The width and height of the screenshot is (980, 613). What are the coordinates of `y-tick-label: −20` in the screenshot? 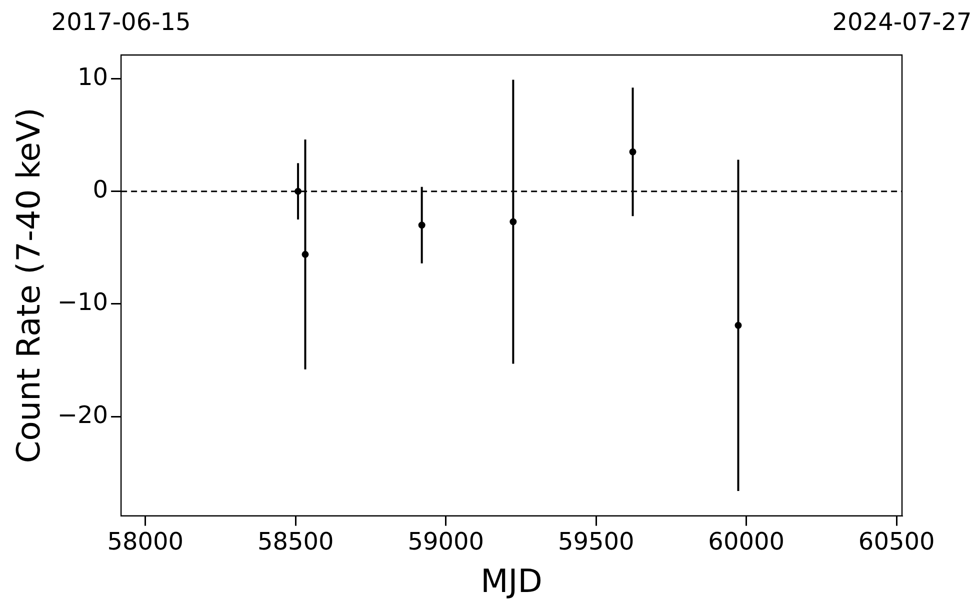 It's located at (82, 414).